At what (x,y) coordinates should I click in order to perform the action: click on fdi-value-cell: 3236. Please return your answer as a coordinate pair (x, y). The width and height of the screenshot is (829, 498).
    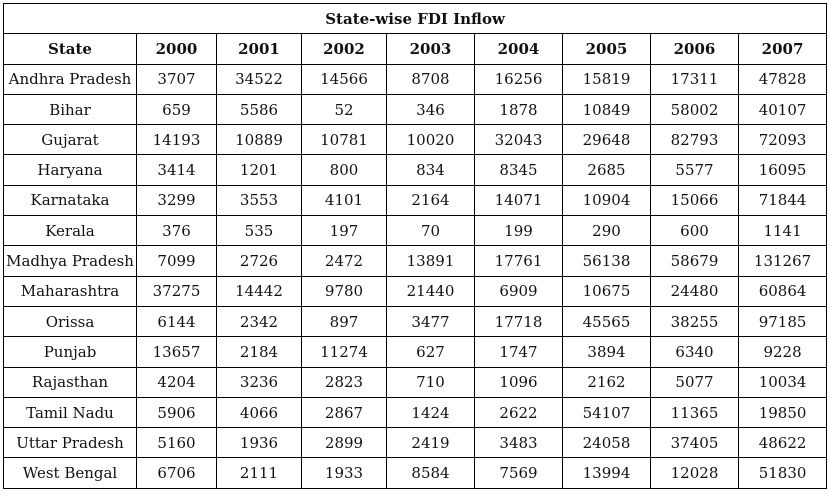
    Looking at the image, I should click on (259, 382).